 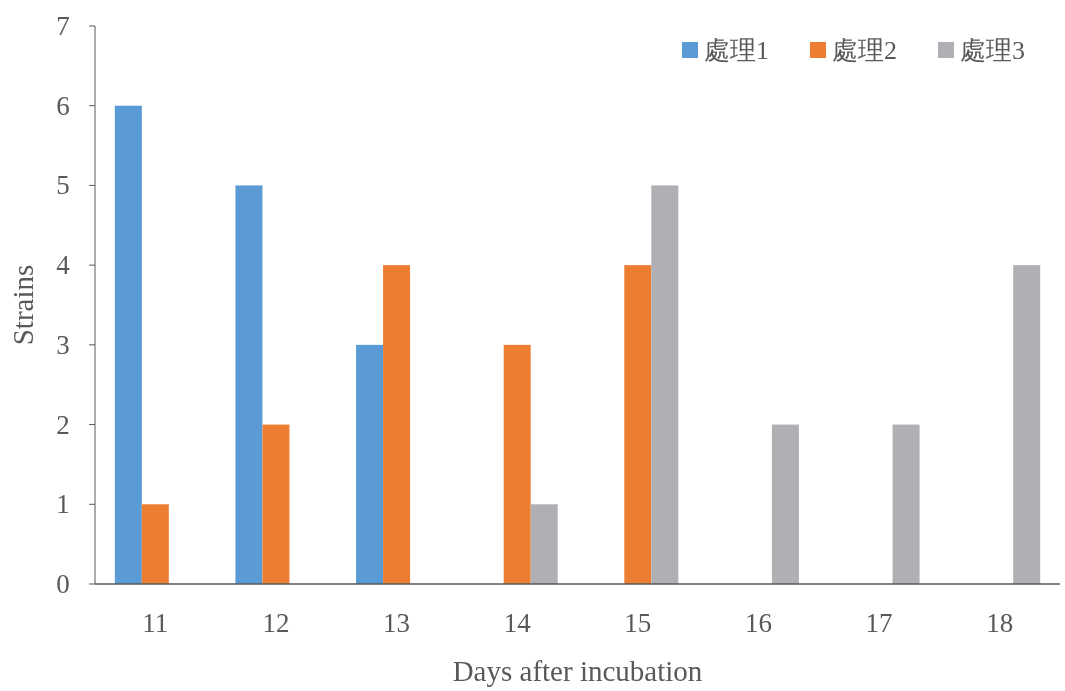 What do you see at coordinates (63, 265) in the screenshot?
I see `y-tick-label: 4` at bounding box center [63, 265].